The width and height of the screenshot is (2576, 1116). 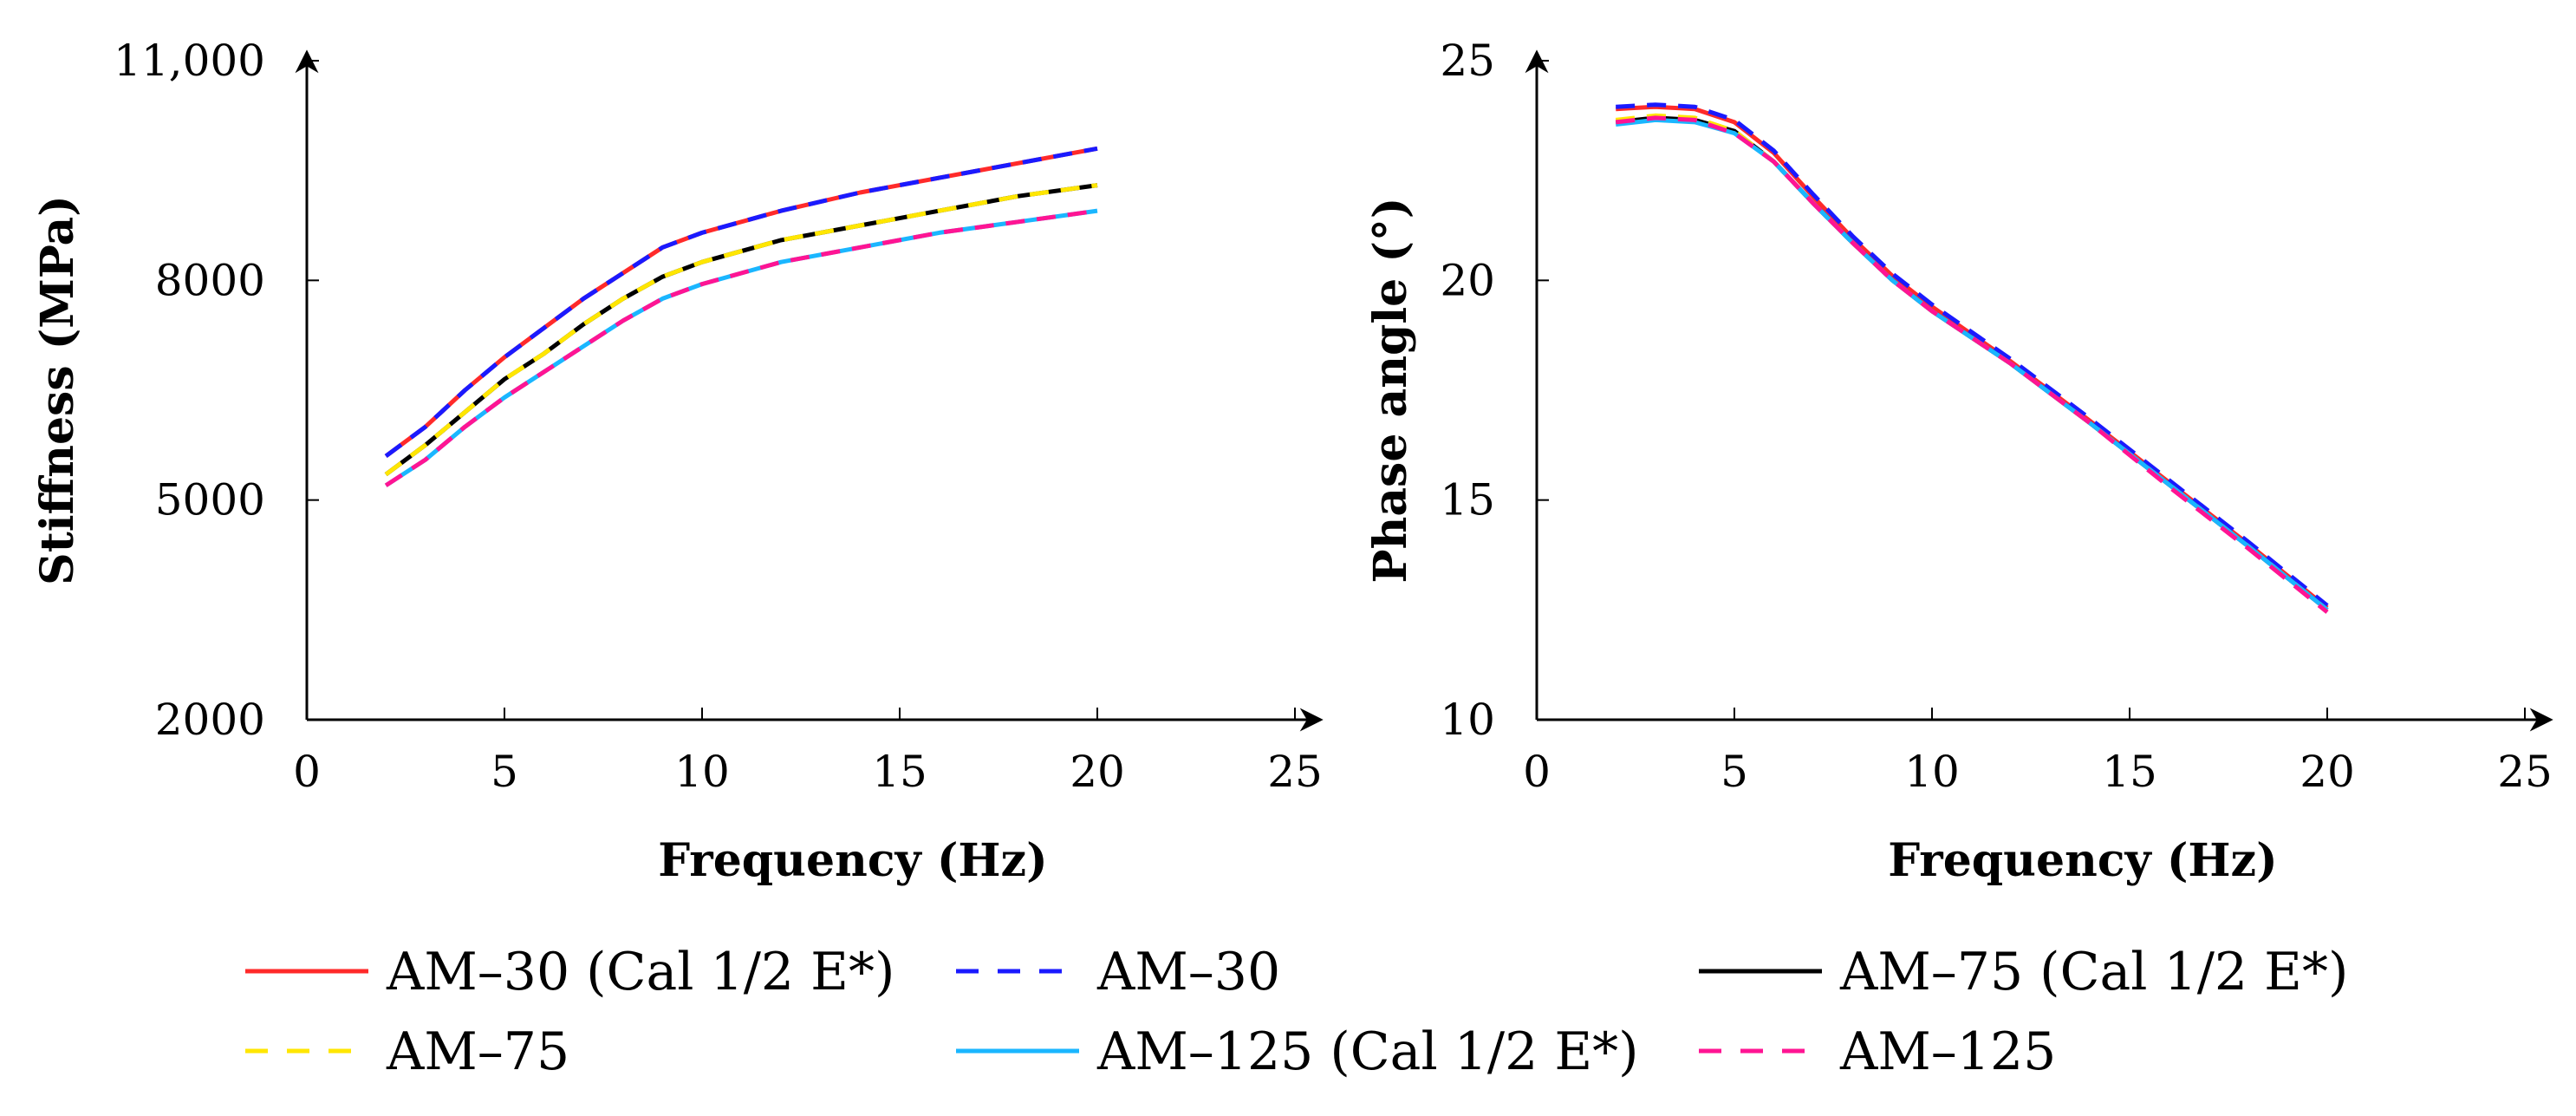 I want to click on stiffness-x-tick-label: 25, so click(x=1295, y=772).